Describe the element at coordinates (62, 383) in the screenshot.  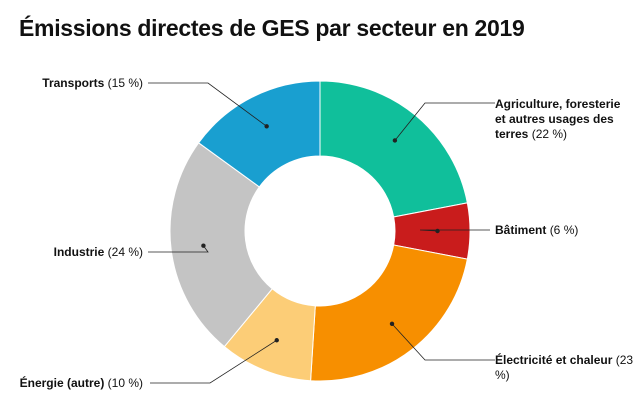
I see `label-energie-autre-name: Énergie (autre)` at that location.